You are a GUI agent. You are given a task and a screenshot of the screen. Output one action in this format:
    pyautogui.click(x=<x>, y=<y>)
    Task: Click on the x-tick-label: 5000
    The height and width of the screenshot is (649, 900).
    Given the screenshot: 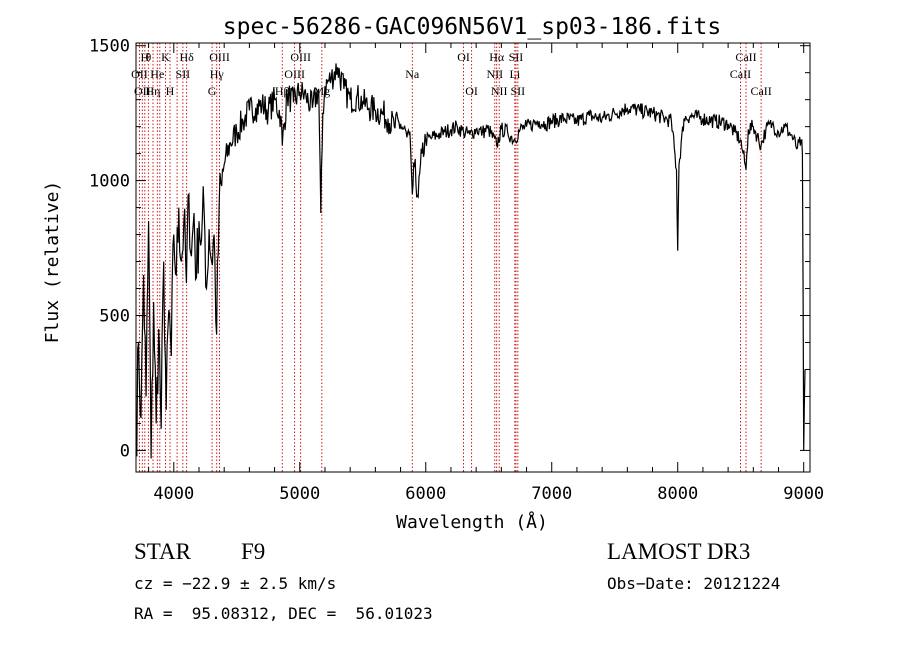 What is the action you would take?
    pyautogui.click(x=299, y=494)
    